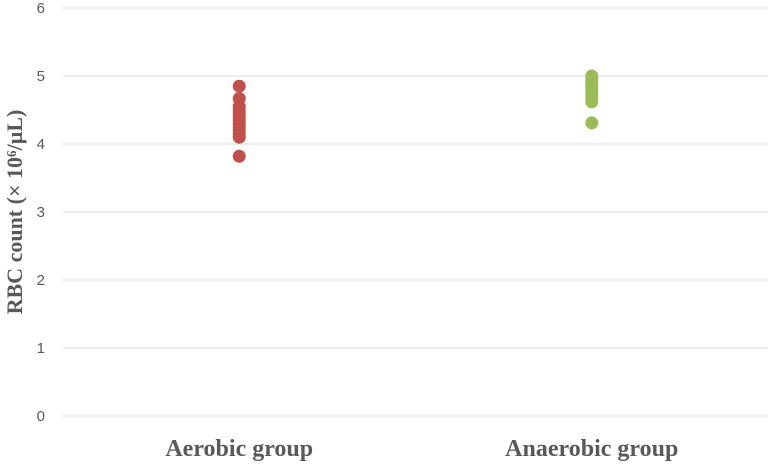 The height and width of the screenshot is (465, 770). I want to click on y-tick-labels: 0 1 2 3 4 5 6, so click(41, 212).